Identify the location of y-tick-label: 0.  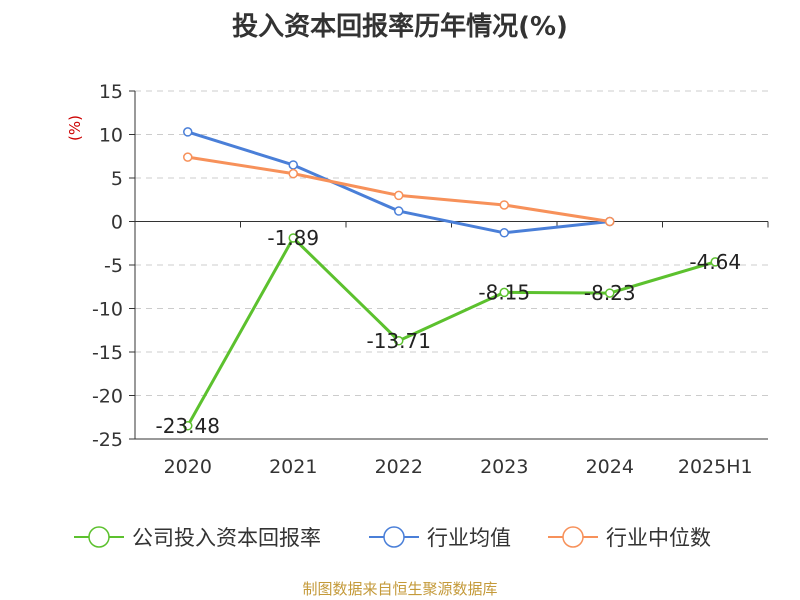
(117, 223).